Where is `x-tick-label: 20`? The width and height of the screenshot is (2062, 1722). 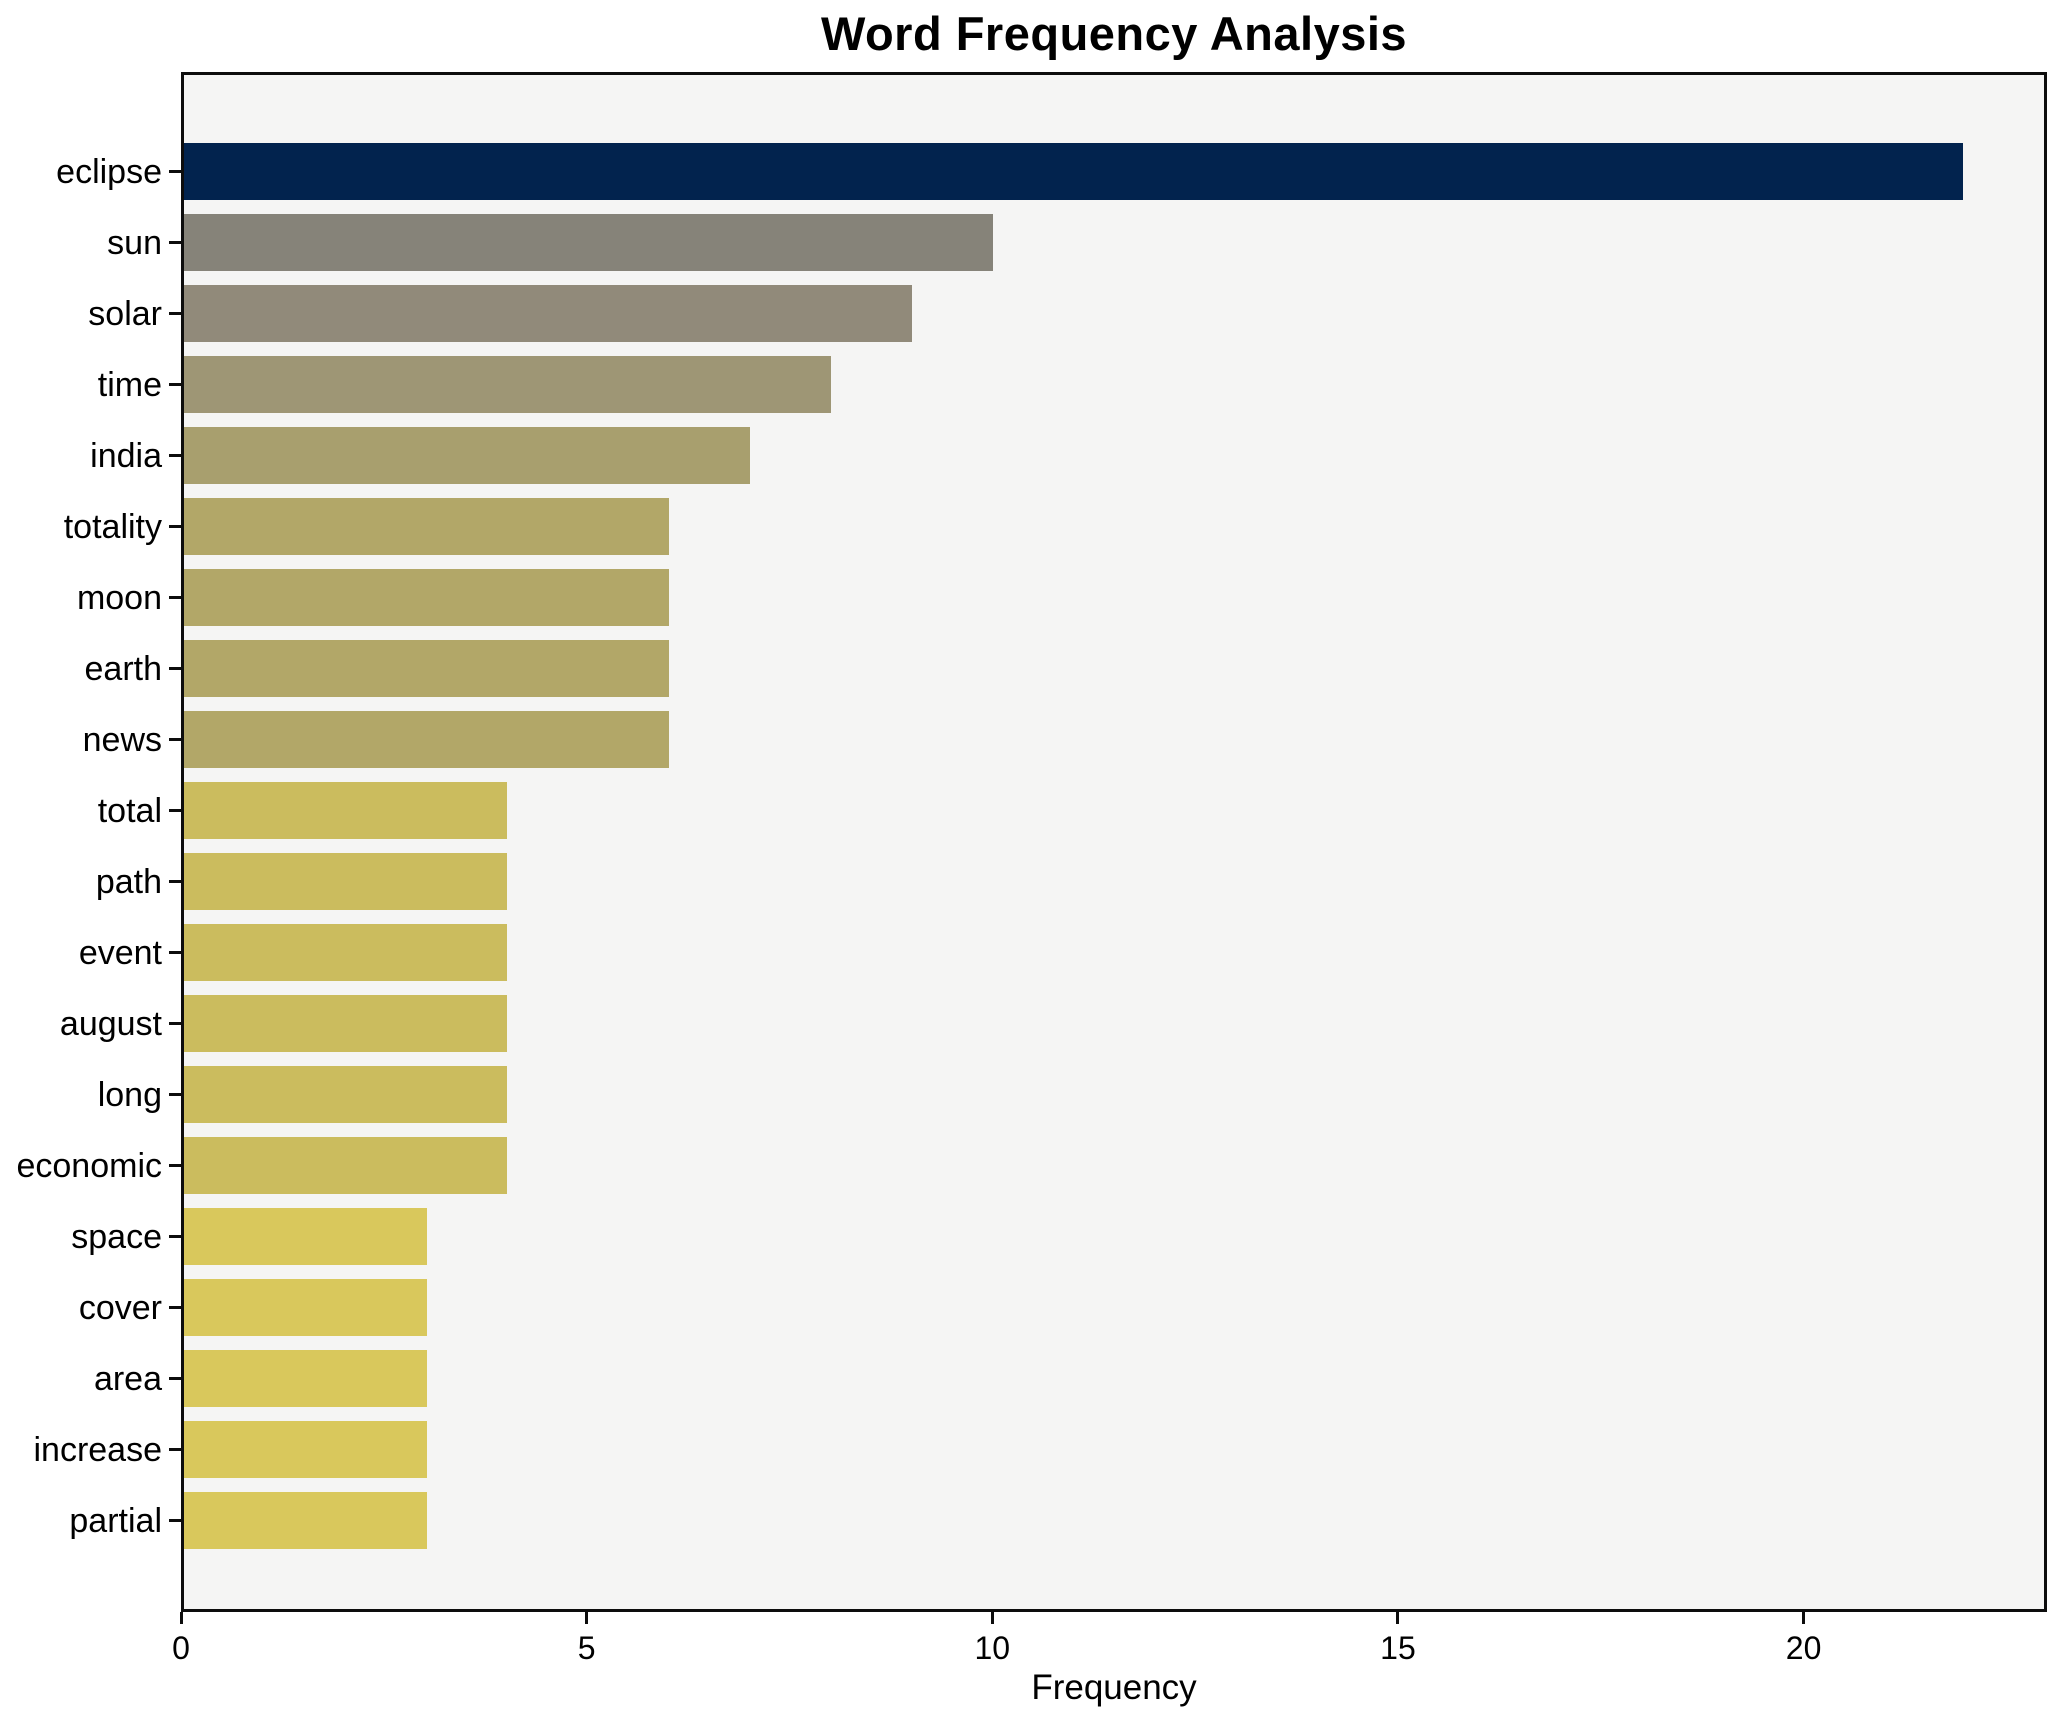
x-tick-label: 20 is located at coordinates (1803, 1648).